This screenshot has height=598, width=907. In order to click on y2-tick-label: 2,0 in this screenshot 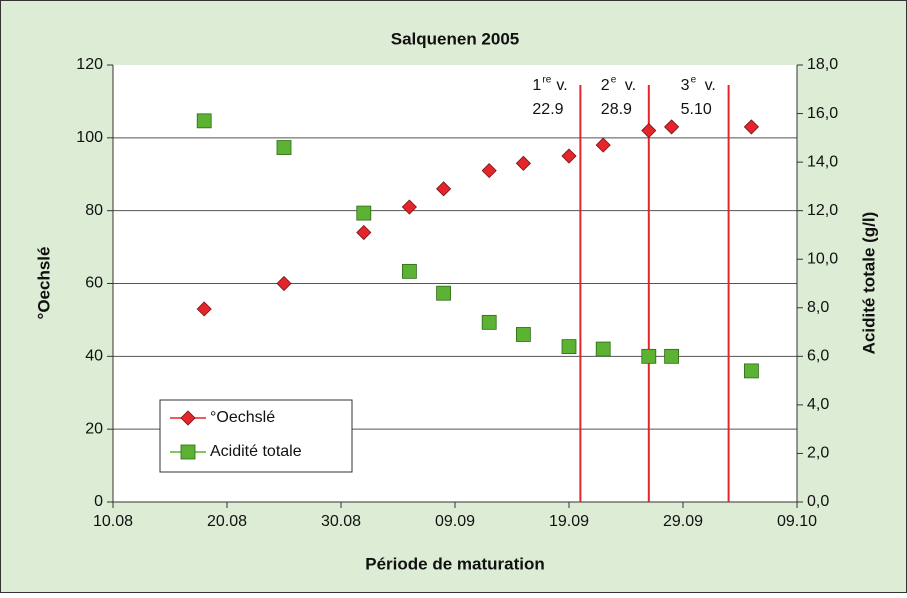, I will do `click(818, 453)`.